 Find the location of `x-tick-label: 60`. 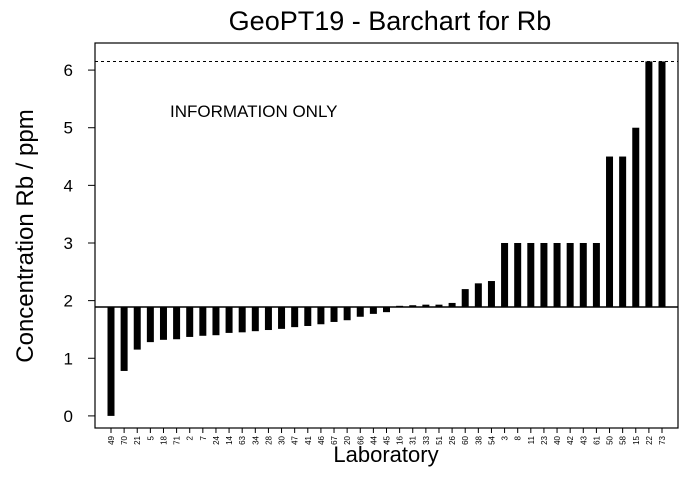

x-tick-label: 60 is located at coordinates (465, 439).